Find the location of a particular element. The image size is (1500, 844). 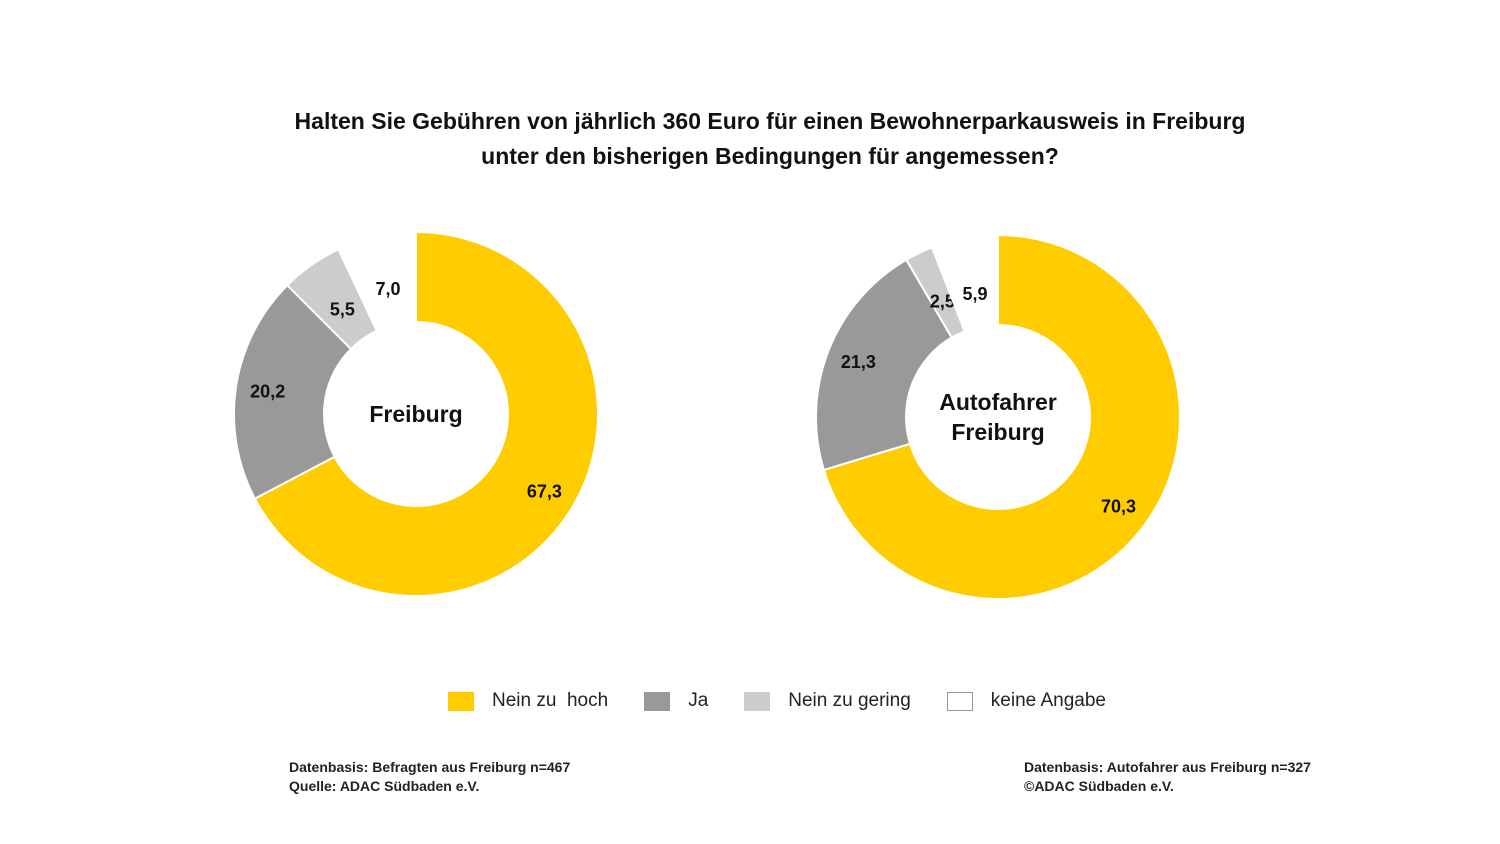

legend-label-nein-zu-hoch: Nein zu hoch is located at coordinates (550, 700).